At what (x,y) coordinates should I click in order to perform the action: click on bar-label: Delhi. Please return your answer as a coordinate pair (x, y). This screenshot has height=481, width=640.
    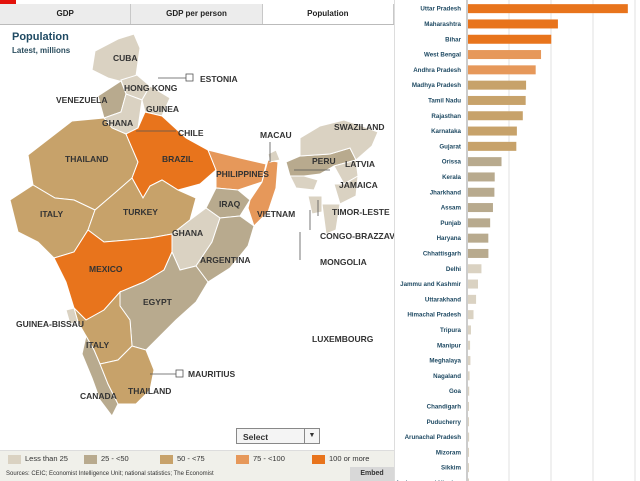
    Looking at the image, I should click on (453, 269).